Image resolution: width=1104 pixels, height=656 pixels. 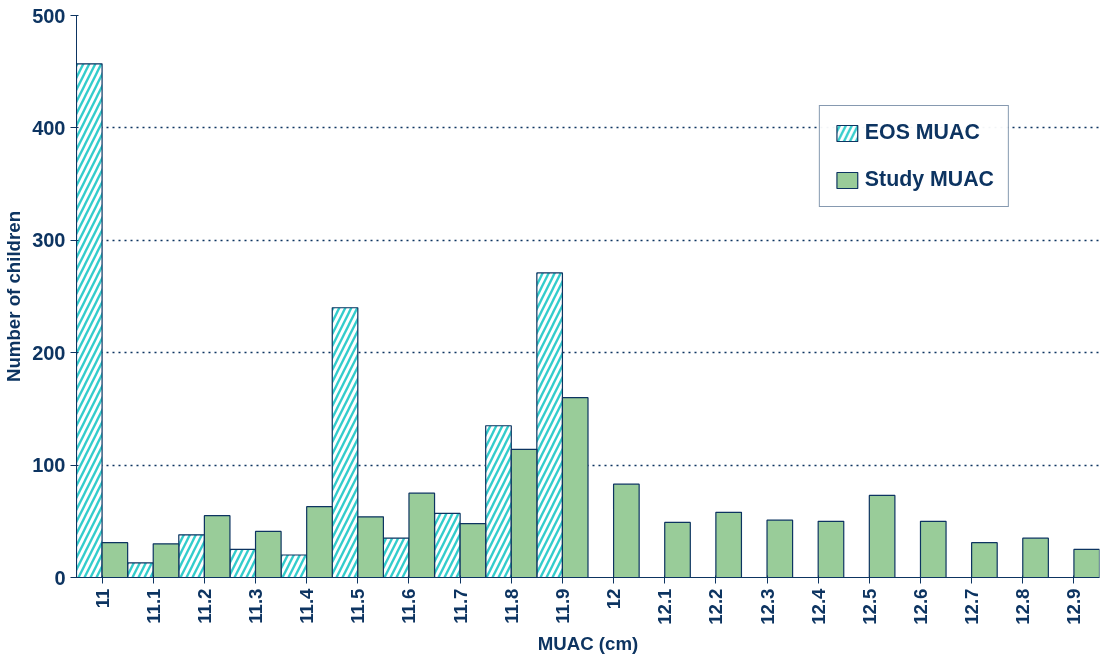 I want to click on x-tick-label: 12.1, so click(x=665, y=606).